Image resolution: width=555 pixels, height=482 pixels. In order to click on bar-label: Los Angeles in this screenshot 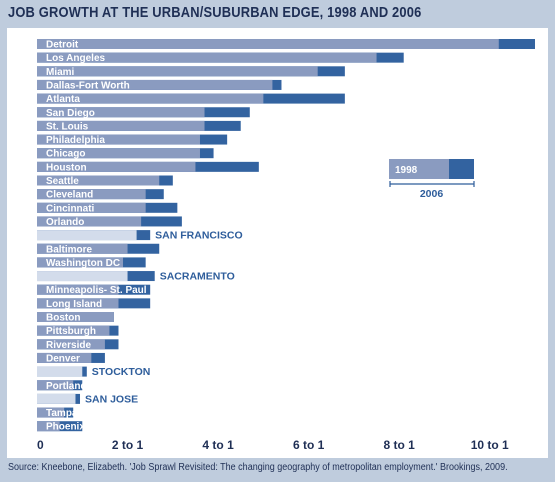, I will do `click(76, 58)`.